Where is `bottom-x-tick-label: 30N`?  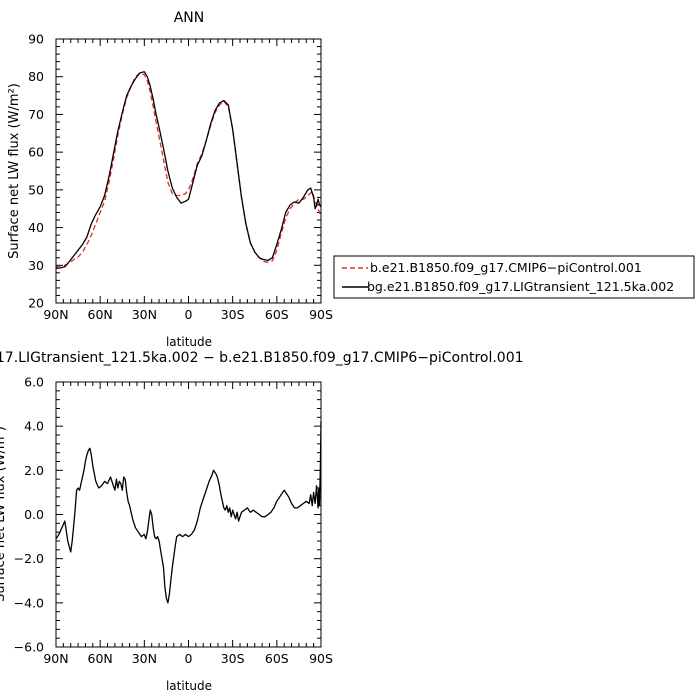 bottom-x-tick-label: 30N is located at coordinates (144, 658).